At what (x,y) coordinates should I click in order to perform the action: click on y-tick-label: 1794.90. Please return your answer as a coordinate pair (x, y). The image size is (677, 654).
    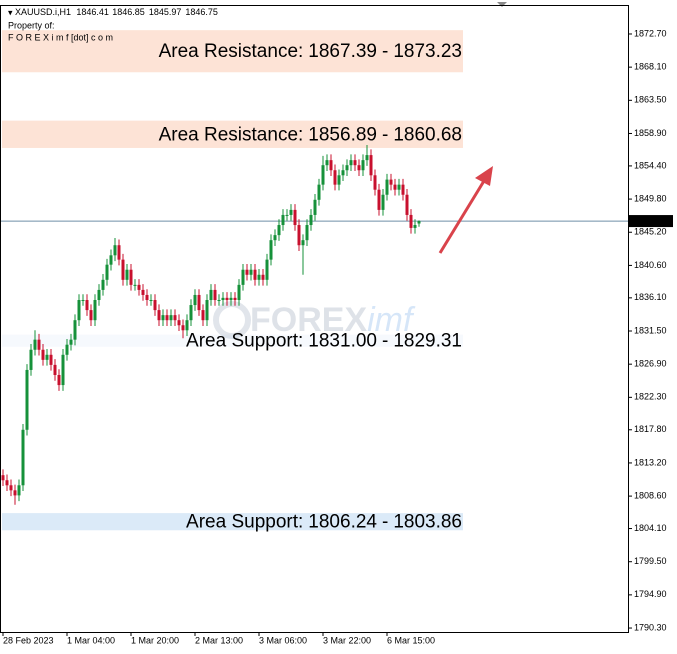
    Looking at the image, I should click on (650, 594).